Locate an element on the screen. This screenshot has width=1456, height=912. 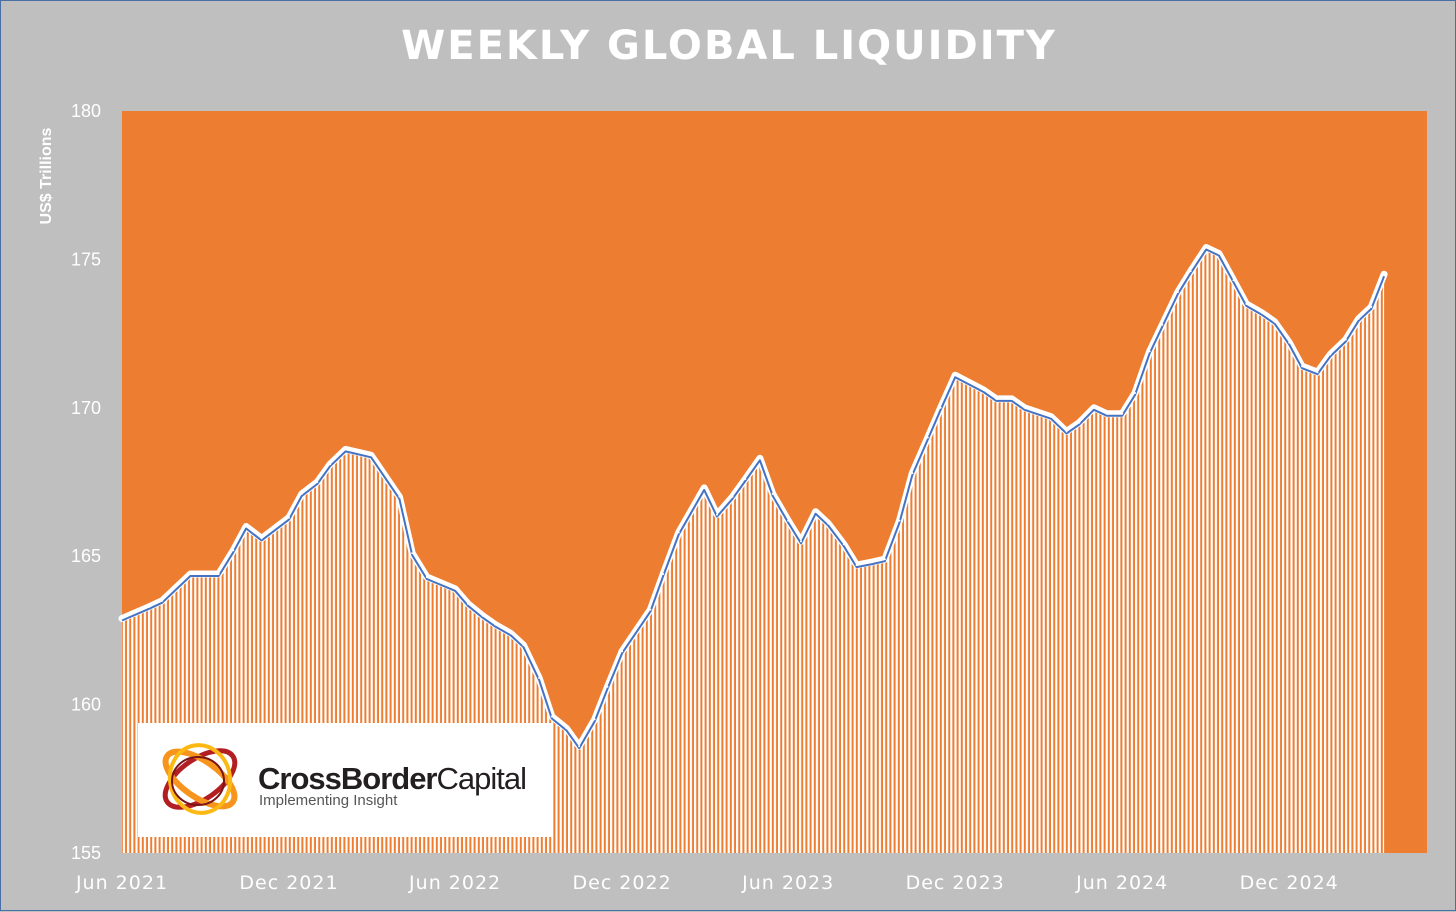
y-tick-label: 175 is located at coordinates (86, 259).